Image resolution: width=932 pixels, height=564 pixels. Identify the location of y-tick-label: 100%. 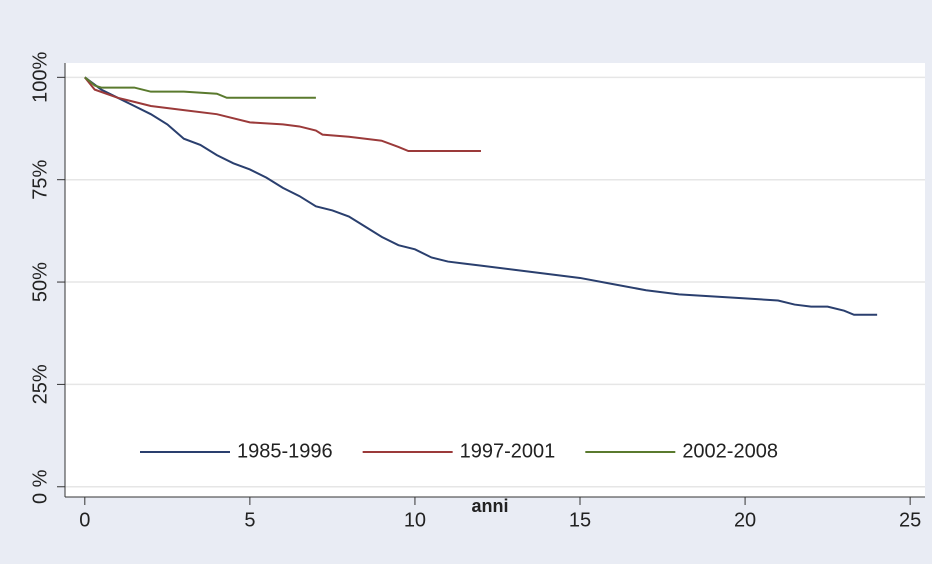
(40, 77).